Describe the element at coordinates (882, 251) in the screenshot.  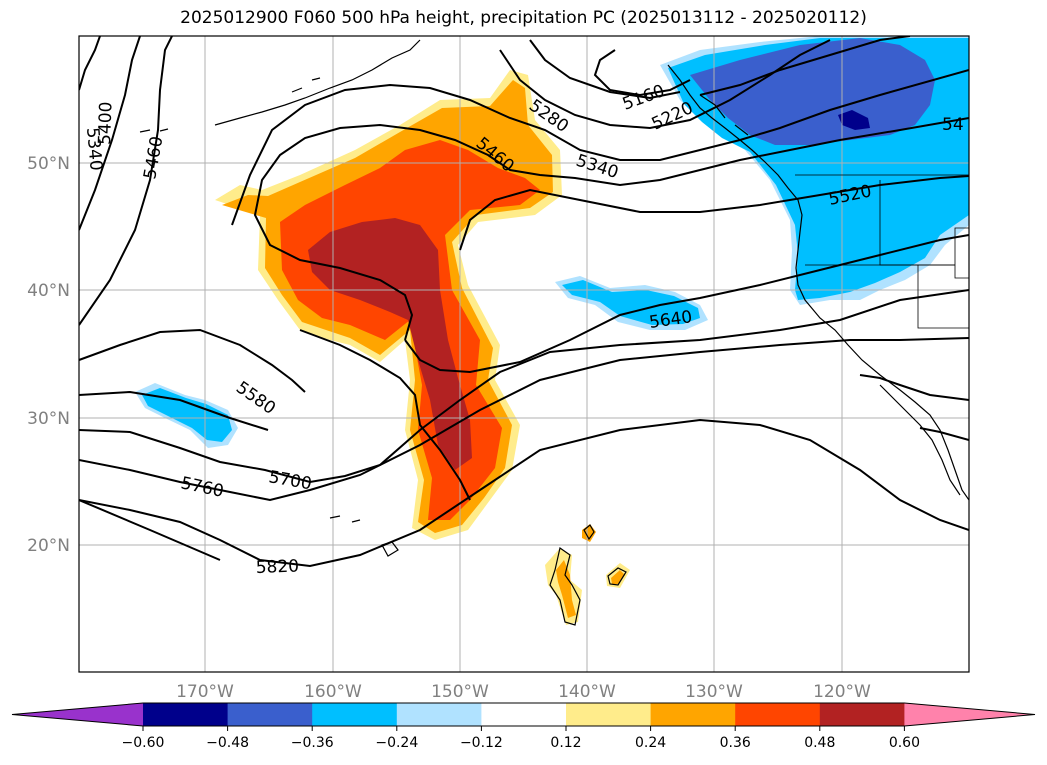
I see `borders` at that location.